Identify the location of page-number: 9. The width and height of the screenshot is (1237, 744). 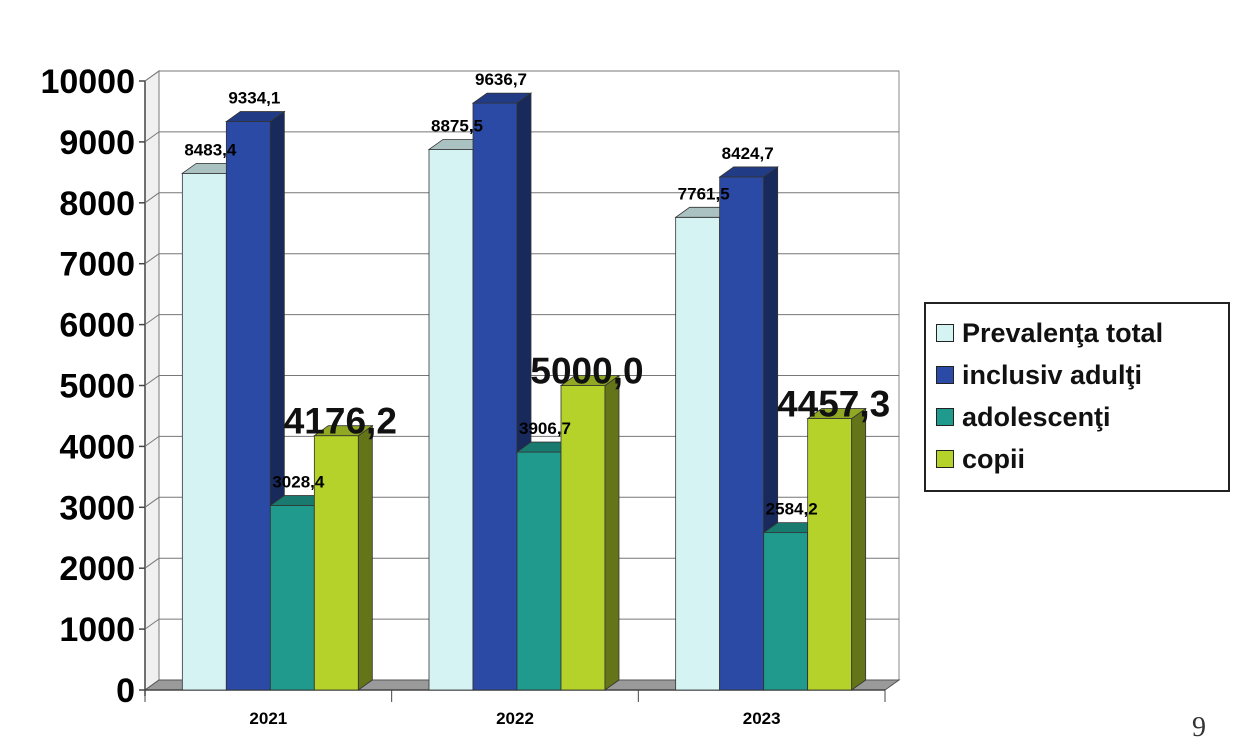
(1199, 727).